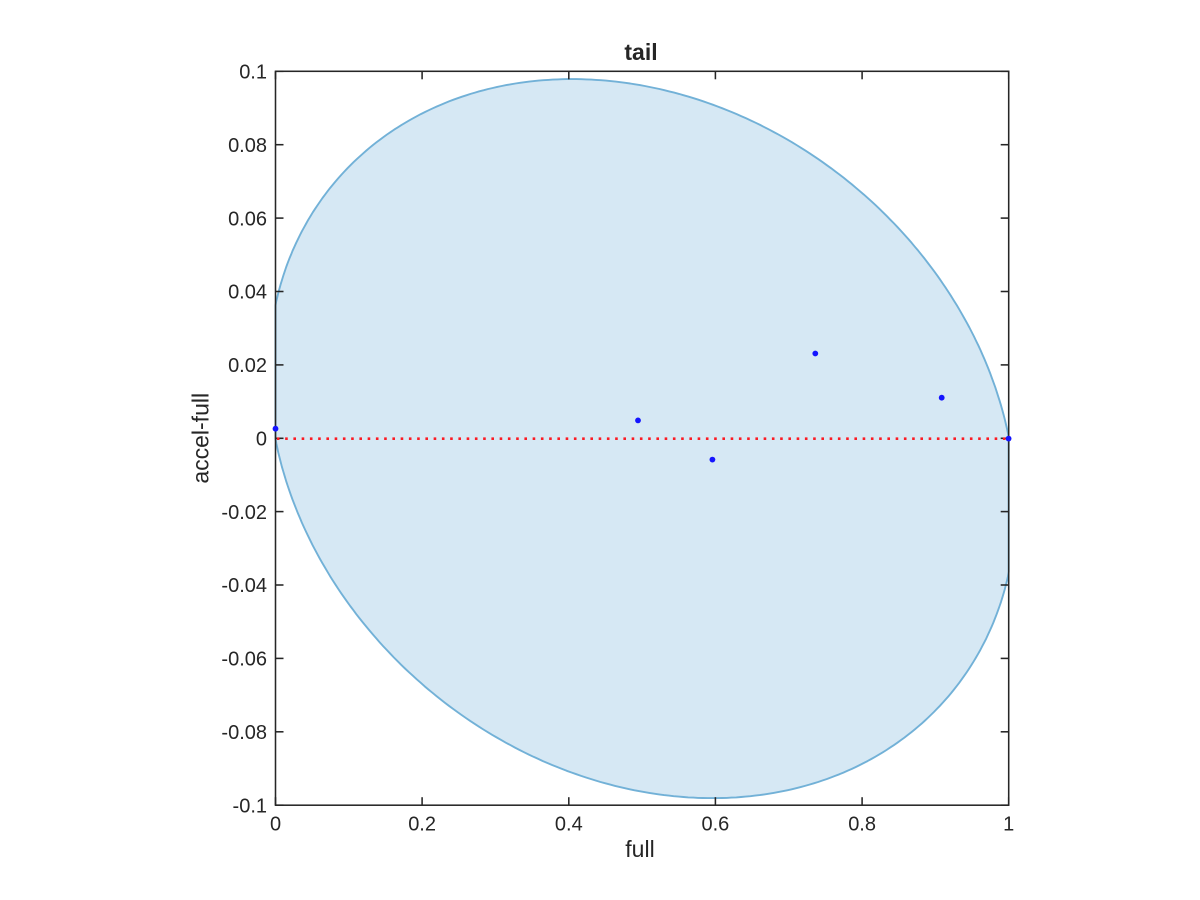 The image size is (1200, 900). I want to click on svg-text: -0.08, so click(244, 733).